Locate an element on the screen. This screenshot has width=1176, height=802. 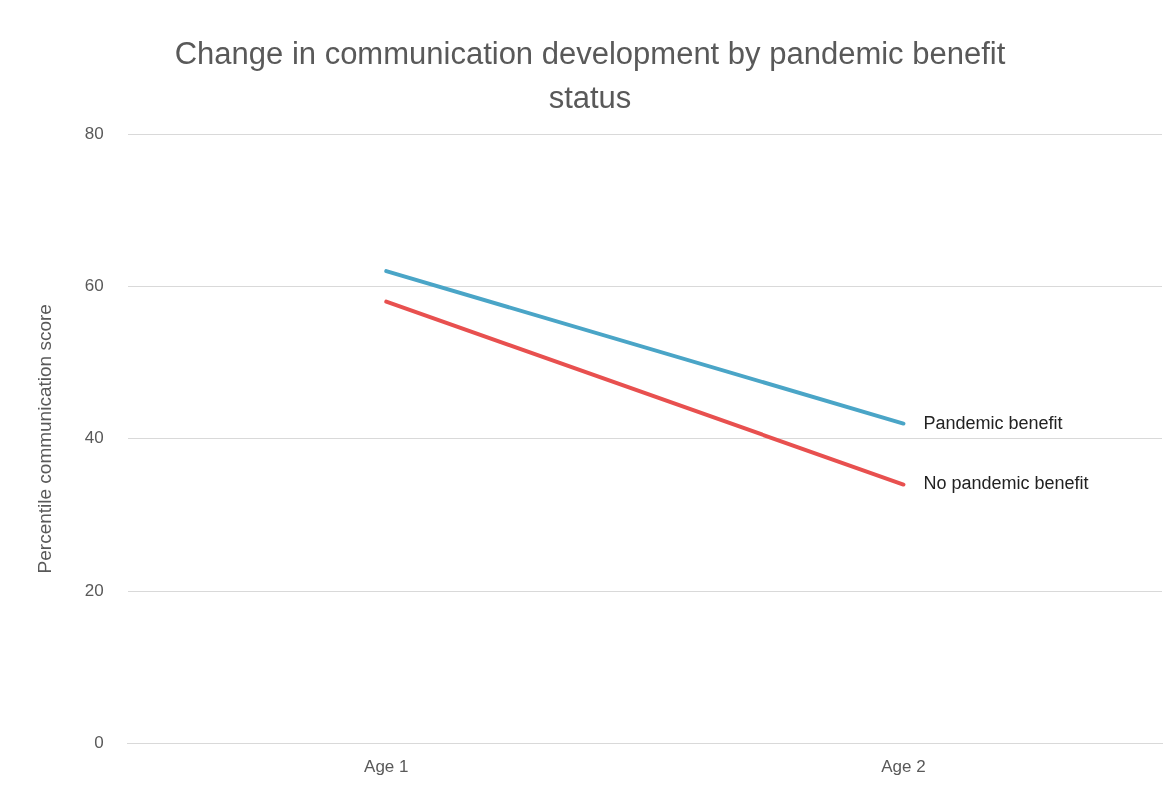
y-axis-title: Percentile communication score is located at coordinates (44, 439).